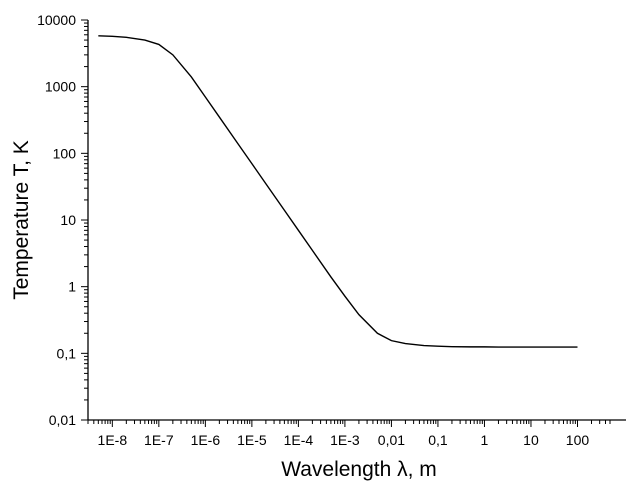  I want to click on x-tick-label: 0,01, so click(391, 440).